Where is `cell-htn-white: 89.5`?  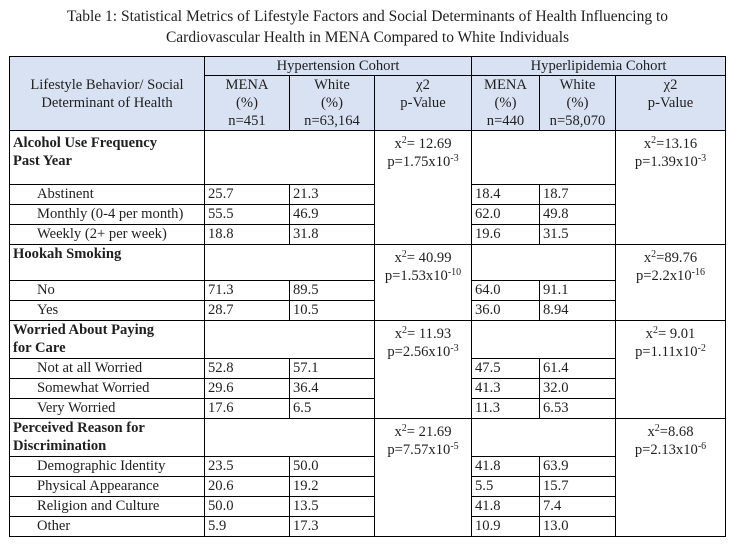 cell-htn-white: 89.5 is located at coordinates (332, 290).